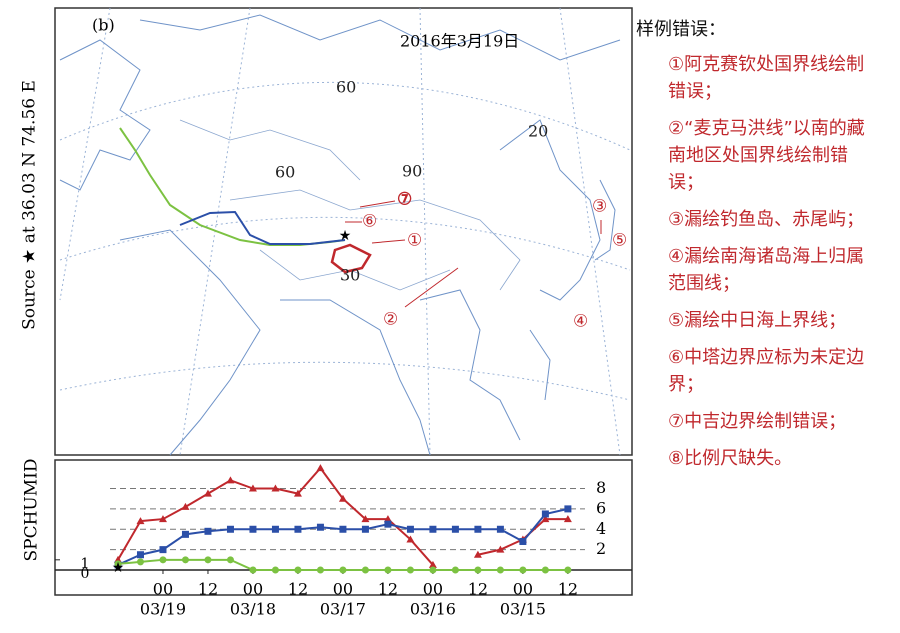  I want to click on grid-label: 30, so click(350, 275).